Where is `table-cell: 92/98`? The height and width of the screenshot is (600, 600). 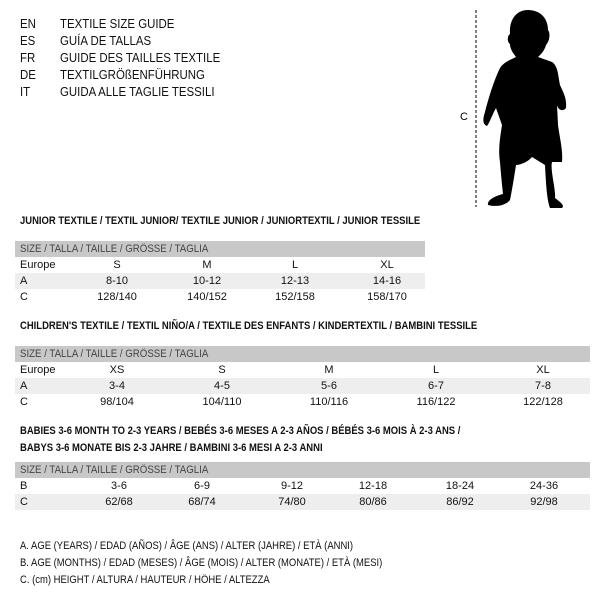
table-cell: 92/98 is located at coordinates (544, 502).